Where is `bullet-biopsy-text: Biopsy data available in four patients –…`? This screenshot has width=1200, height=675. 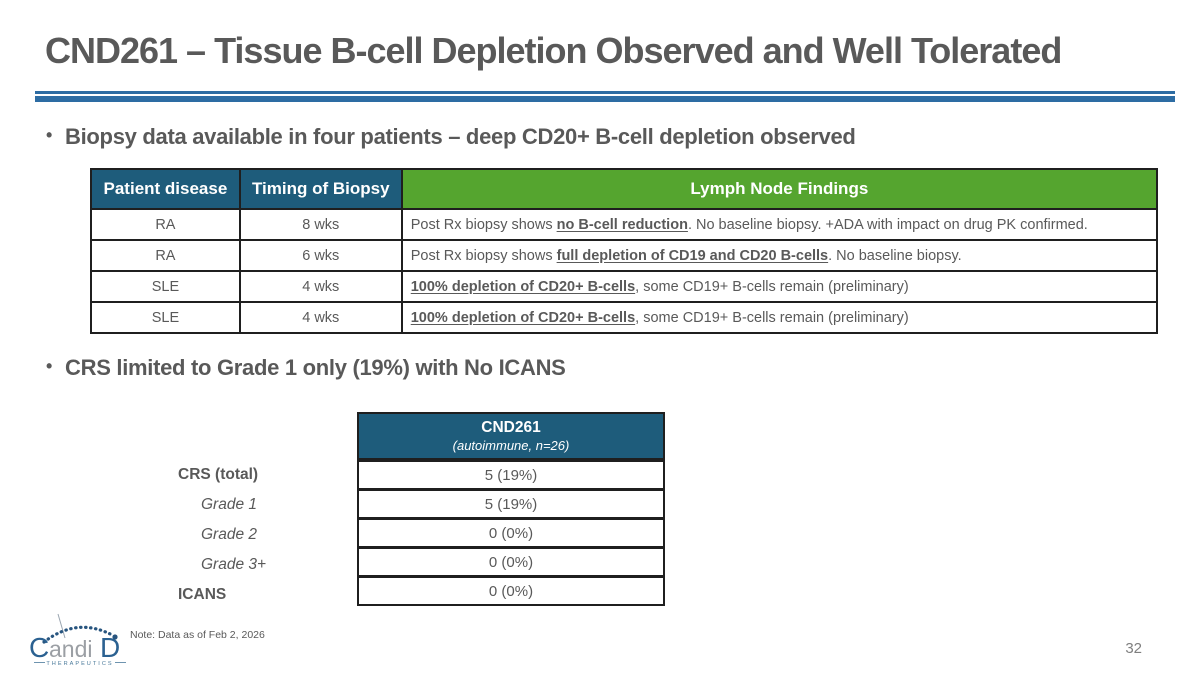 bullet-biopsy-text: Biopsy data available in four patients –… is located at coordinates (460, 136).